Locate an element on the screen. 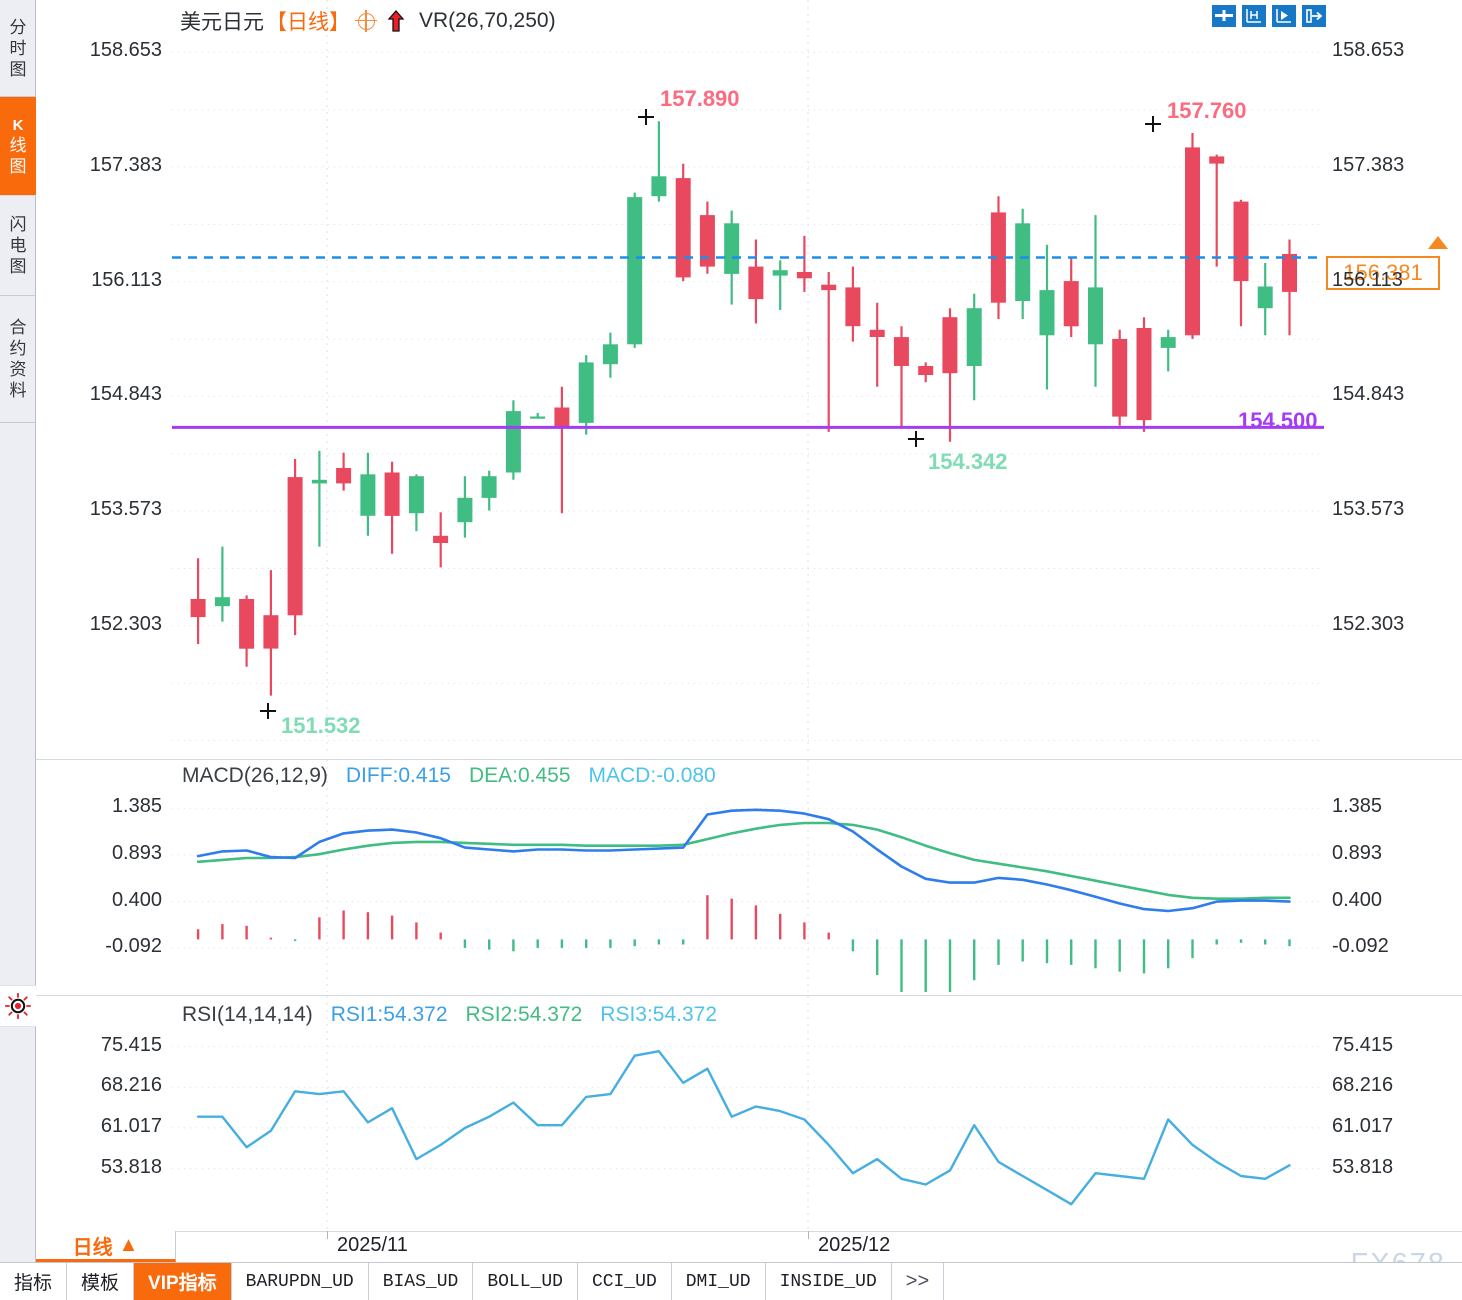 The image size is (1462, 1300). sidebar-label-char: 线 is located at coordinates (18, 145).